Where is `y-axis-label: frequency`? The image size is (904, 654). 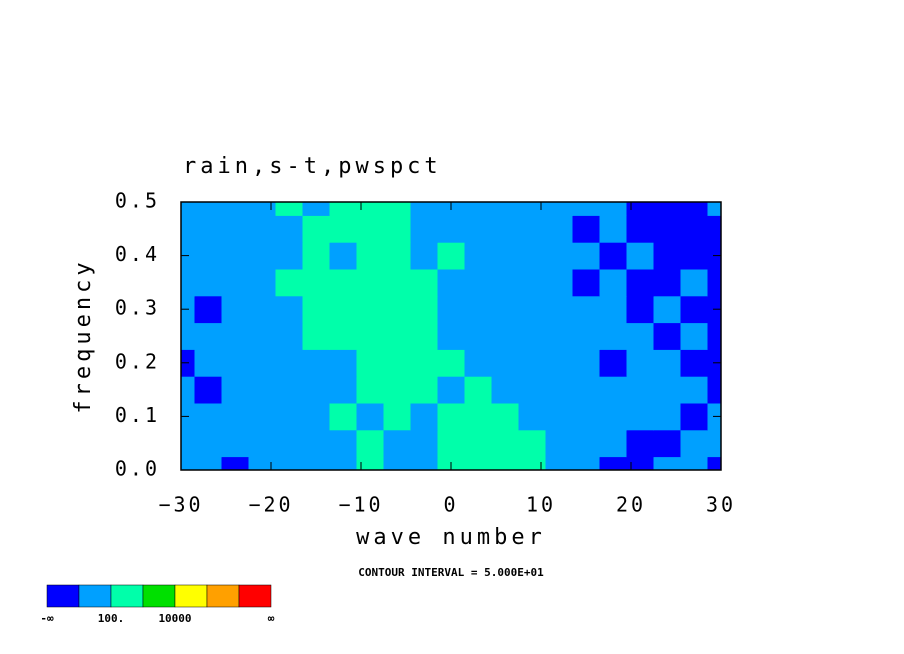 y-axis-label: frequency is located at coordinates (83, 335).